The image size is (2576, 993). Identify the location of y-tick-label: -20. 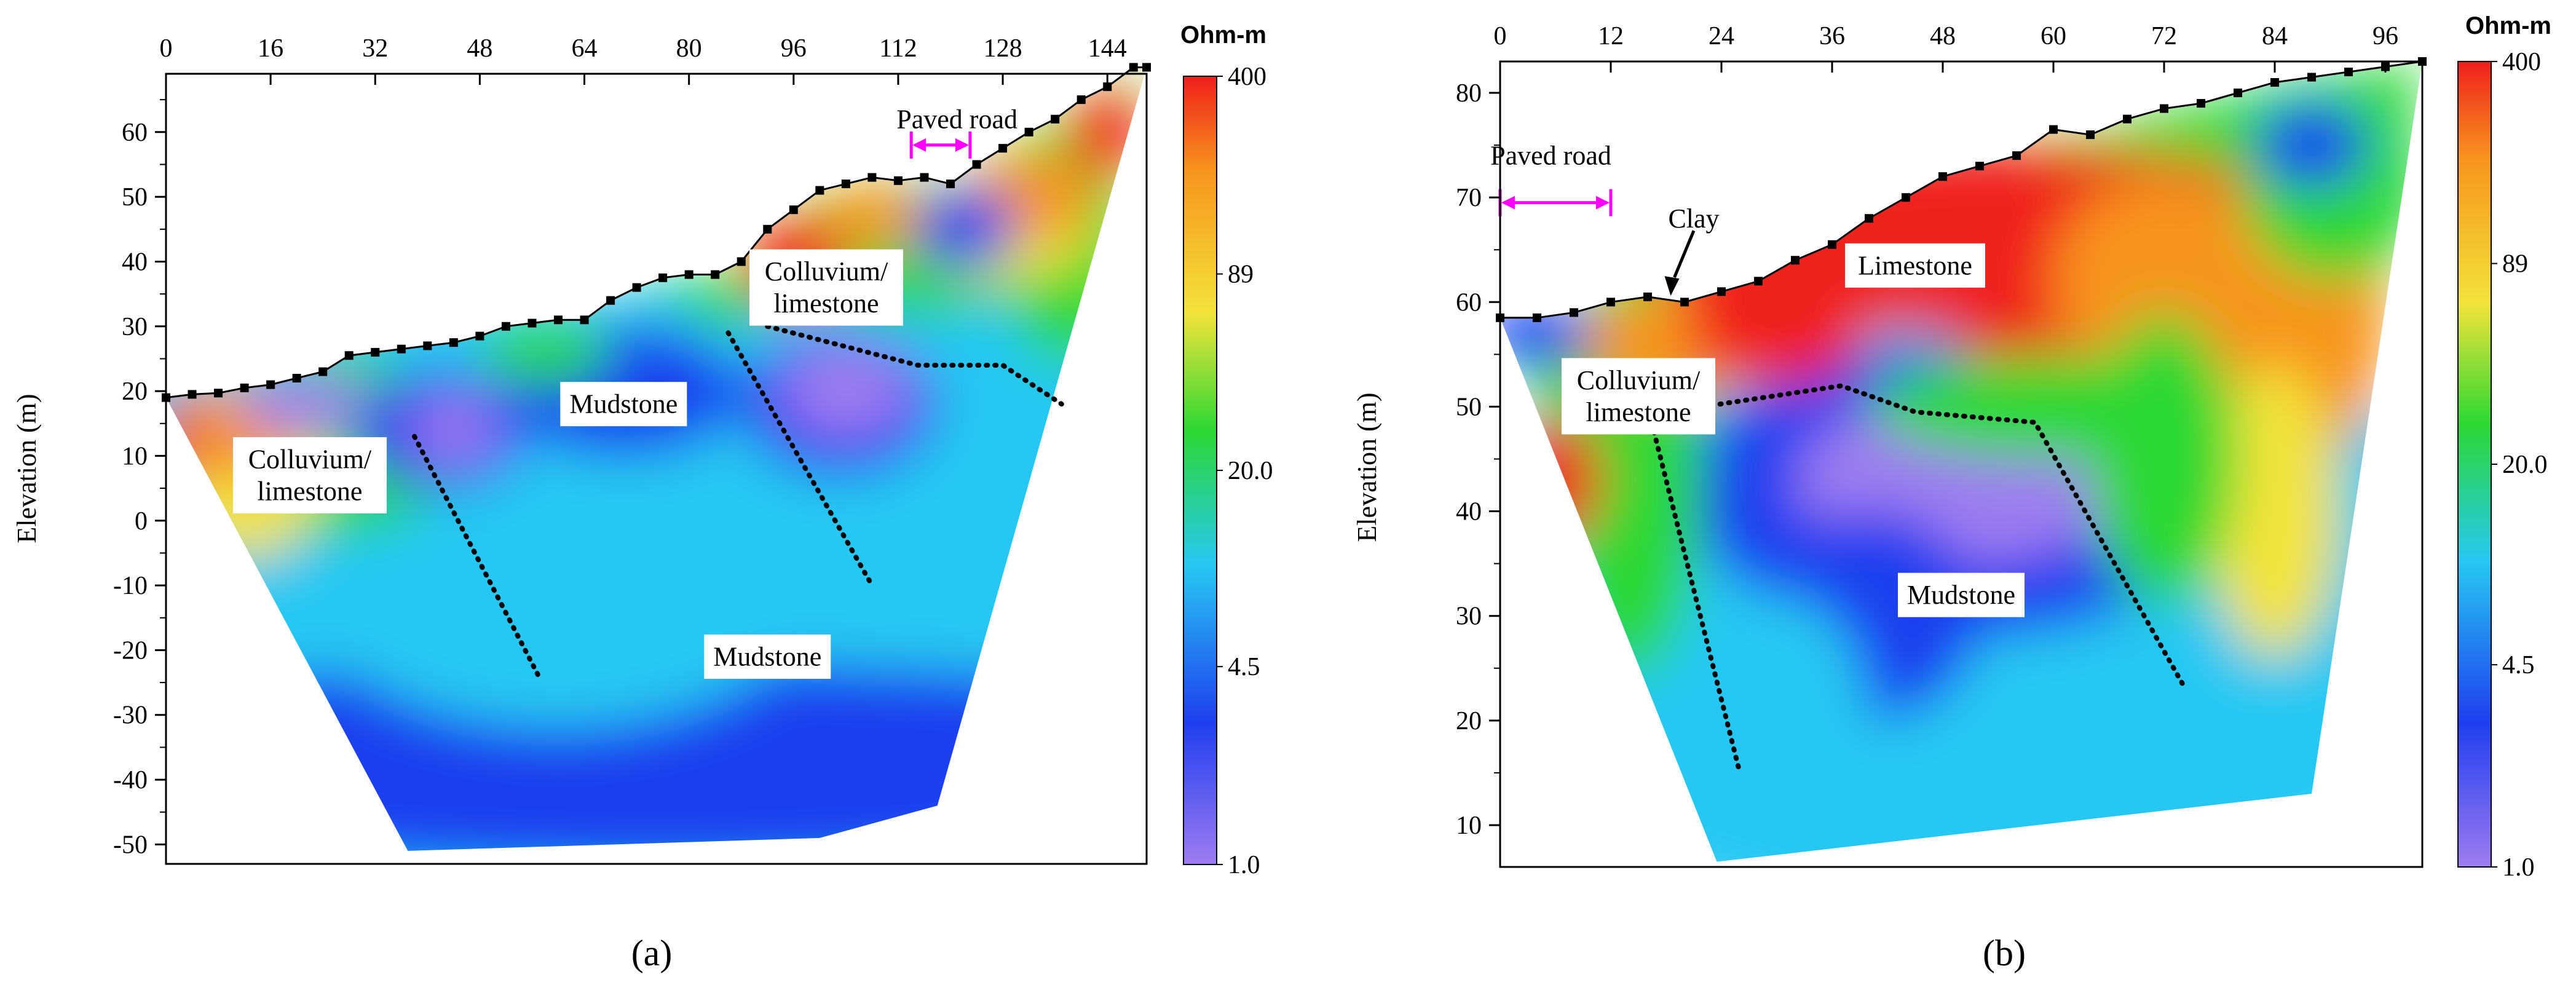
(130, 650).